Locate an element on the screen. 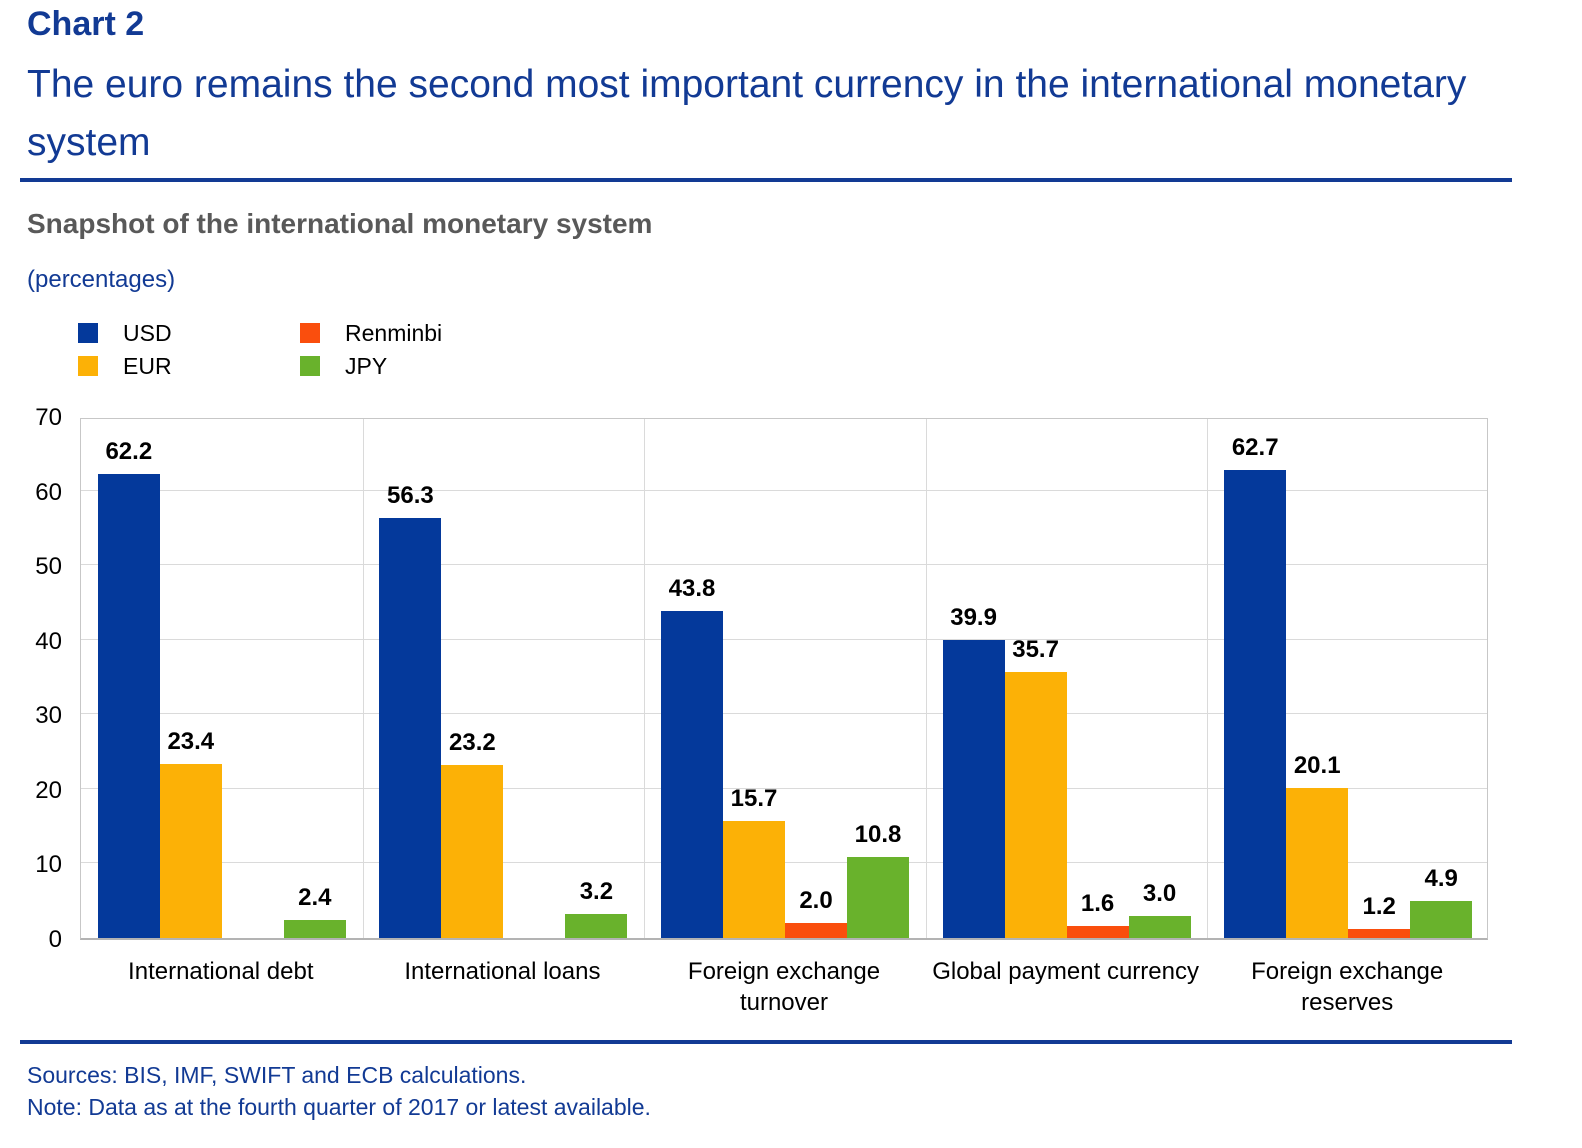  bar-value-label-jpy-2: 10.8 is located at coordinates (878, 835).